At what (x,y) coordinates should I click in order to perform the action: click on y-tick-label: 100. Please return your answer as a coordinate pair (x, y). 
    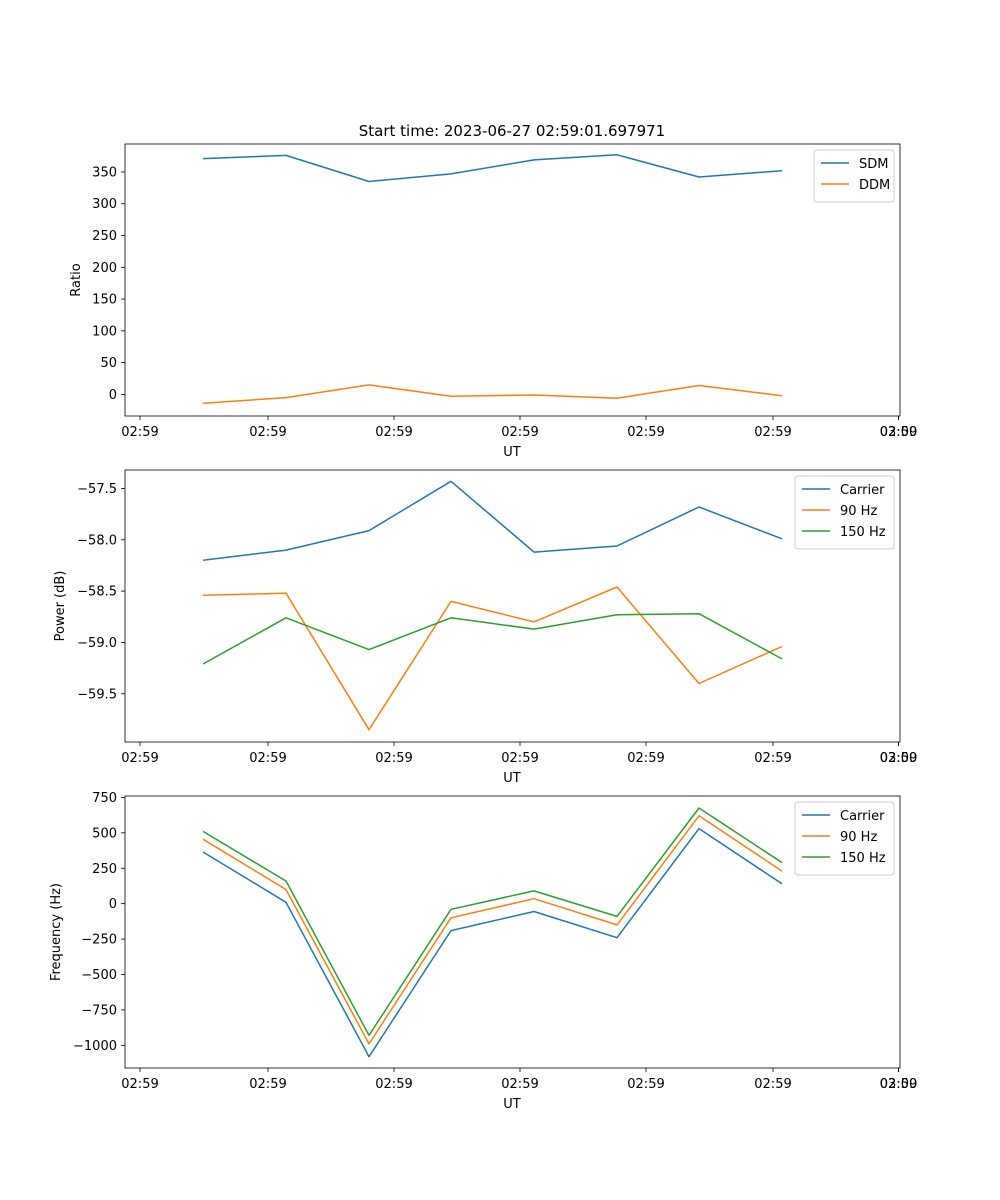
    Looking at the image, I should click on (104, 331).